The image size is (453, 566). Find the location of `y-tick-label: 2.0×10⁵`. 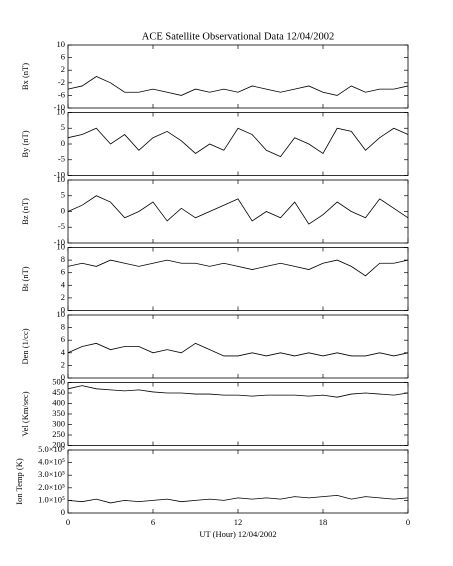

y-tick-label: 2.0×10⁵ is located at coordinates (51, 487).